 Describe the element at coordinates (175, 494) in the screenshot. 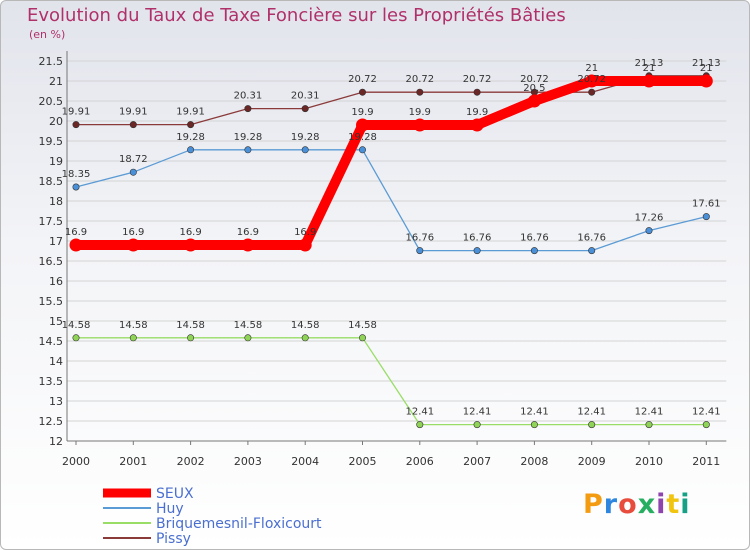

I see `legend-label: SEUX` at that location.